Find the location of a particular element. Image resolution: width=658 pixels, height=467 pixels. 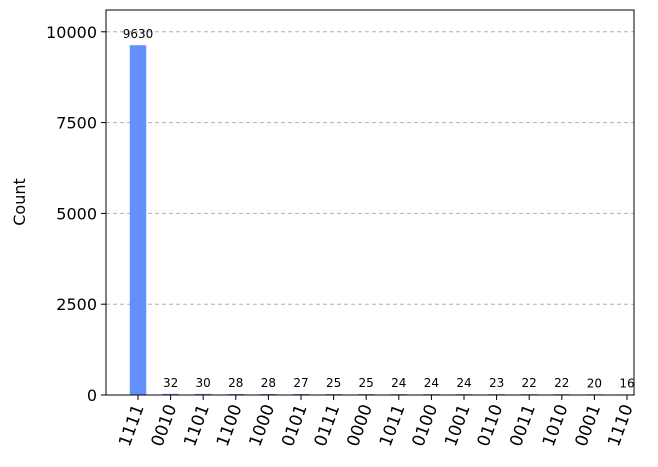

x-tick-label: 0111 is located at coordinates (328, 425).